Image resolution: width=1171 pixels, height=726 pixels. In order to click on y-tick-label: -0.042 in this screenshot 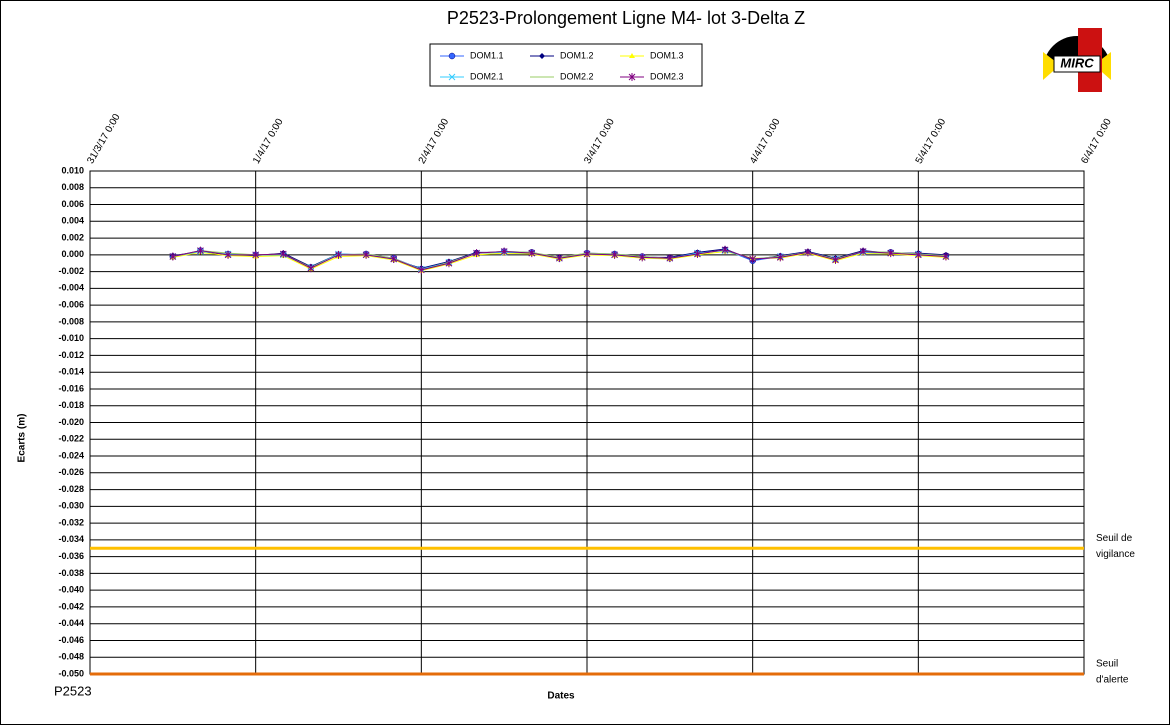, I will do `click(71, 606)`.